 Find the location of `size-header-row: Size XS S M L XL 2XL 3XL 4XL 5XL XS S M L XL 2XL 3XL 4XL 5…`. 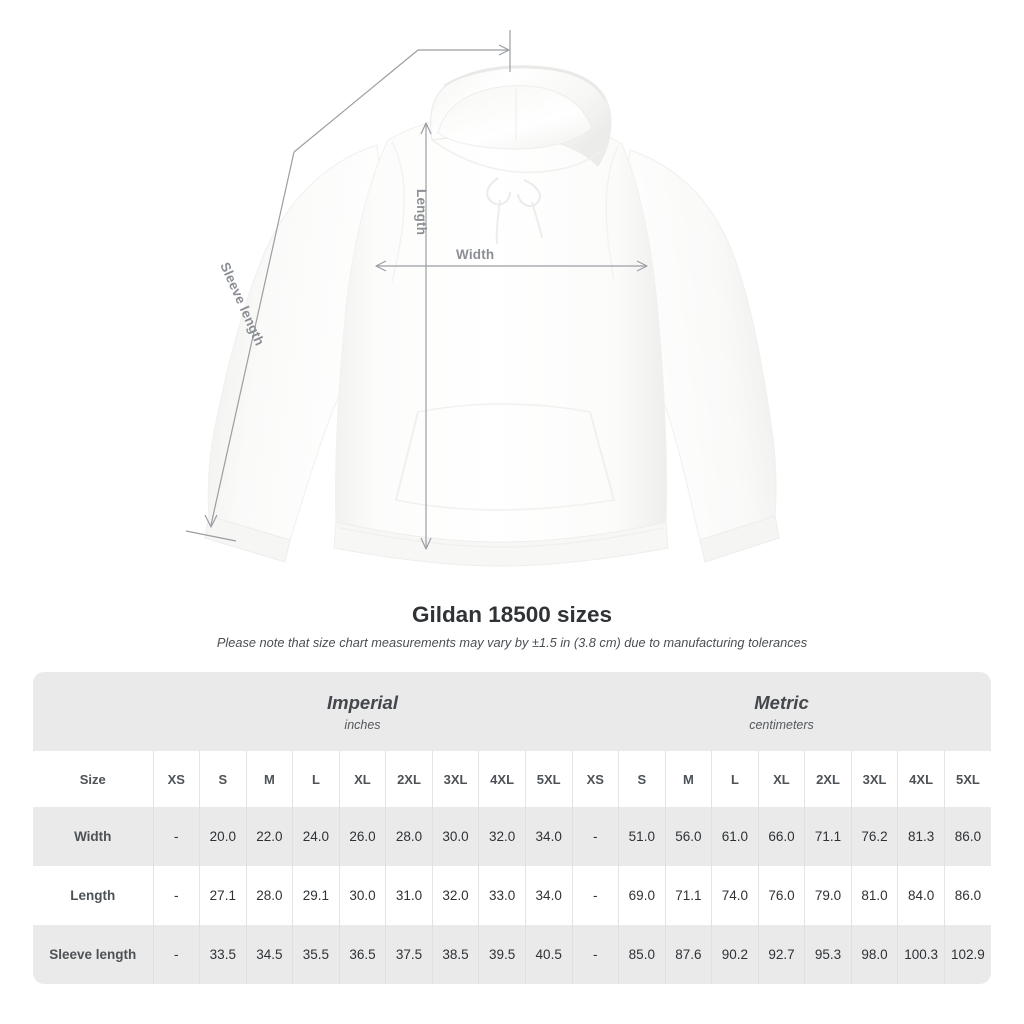

size-header-row: Size XS S M L XL 2XL 3XL 4XL 5XL XS S M L XL 2XL 3XL 4XL 5… is located at coordinates (512, 779).